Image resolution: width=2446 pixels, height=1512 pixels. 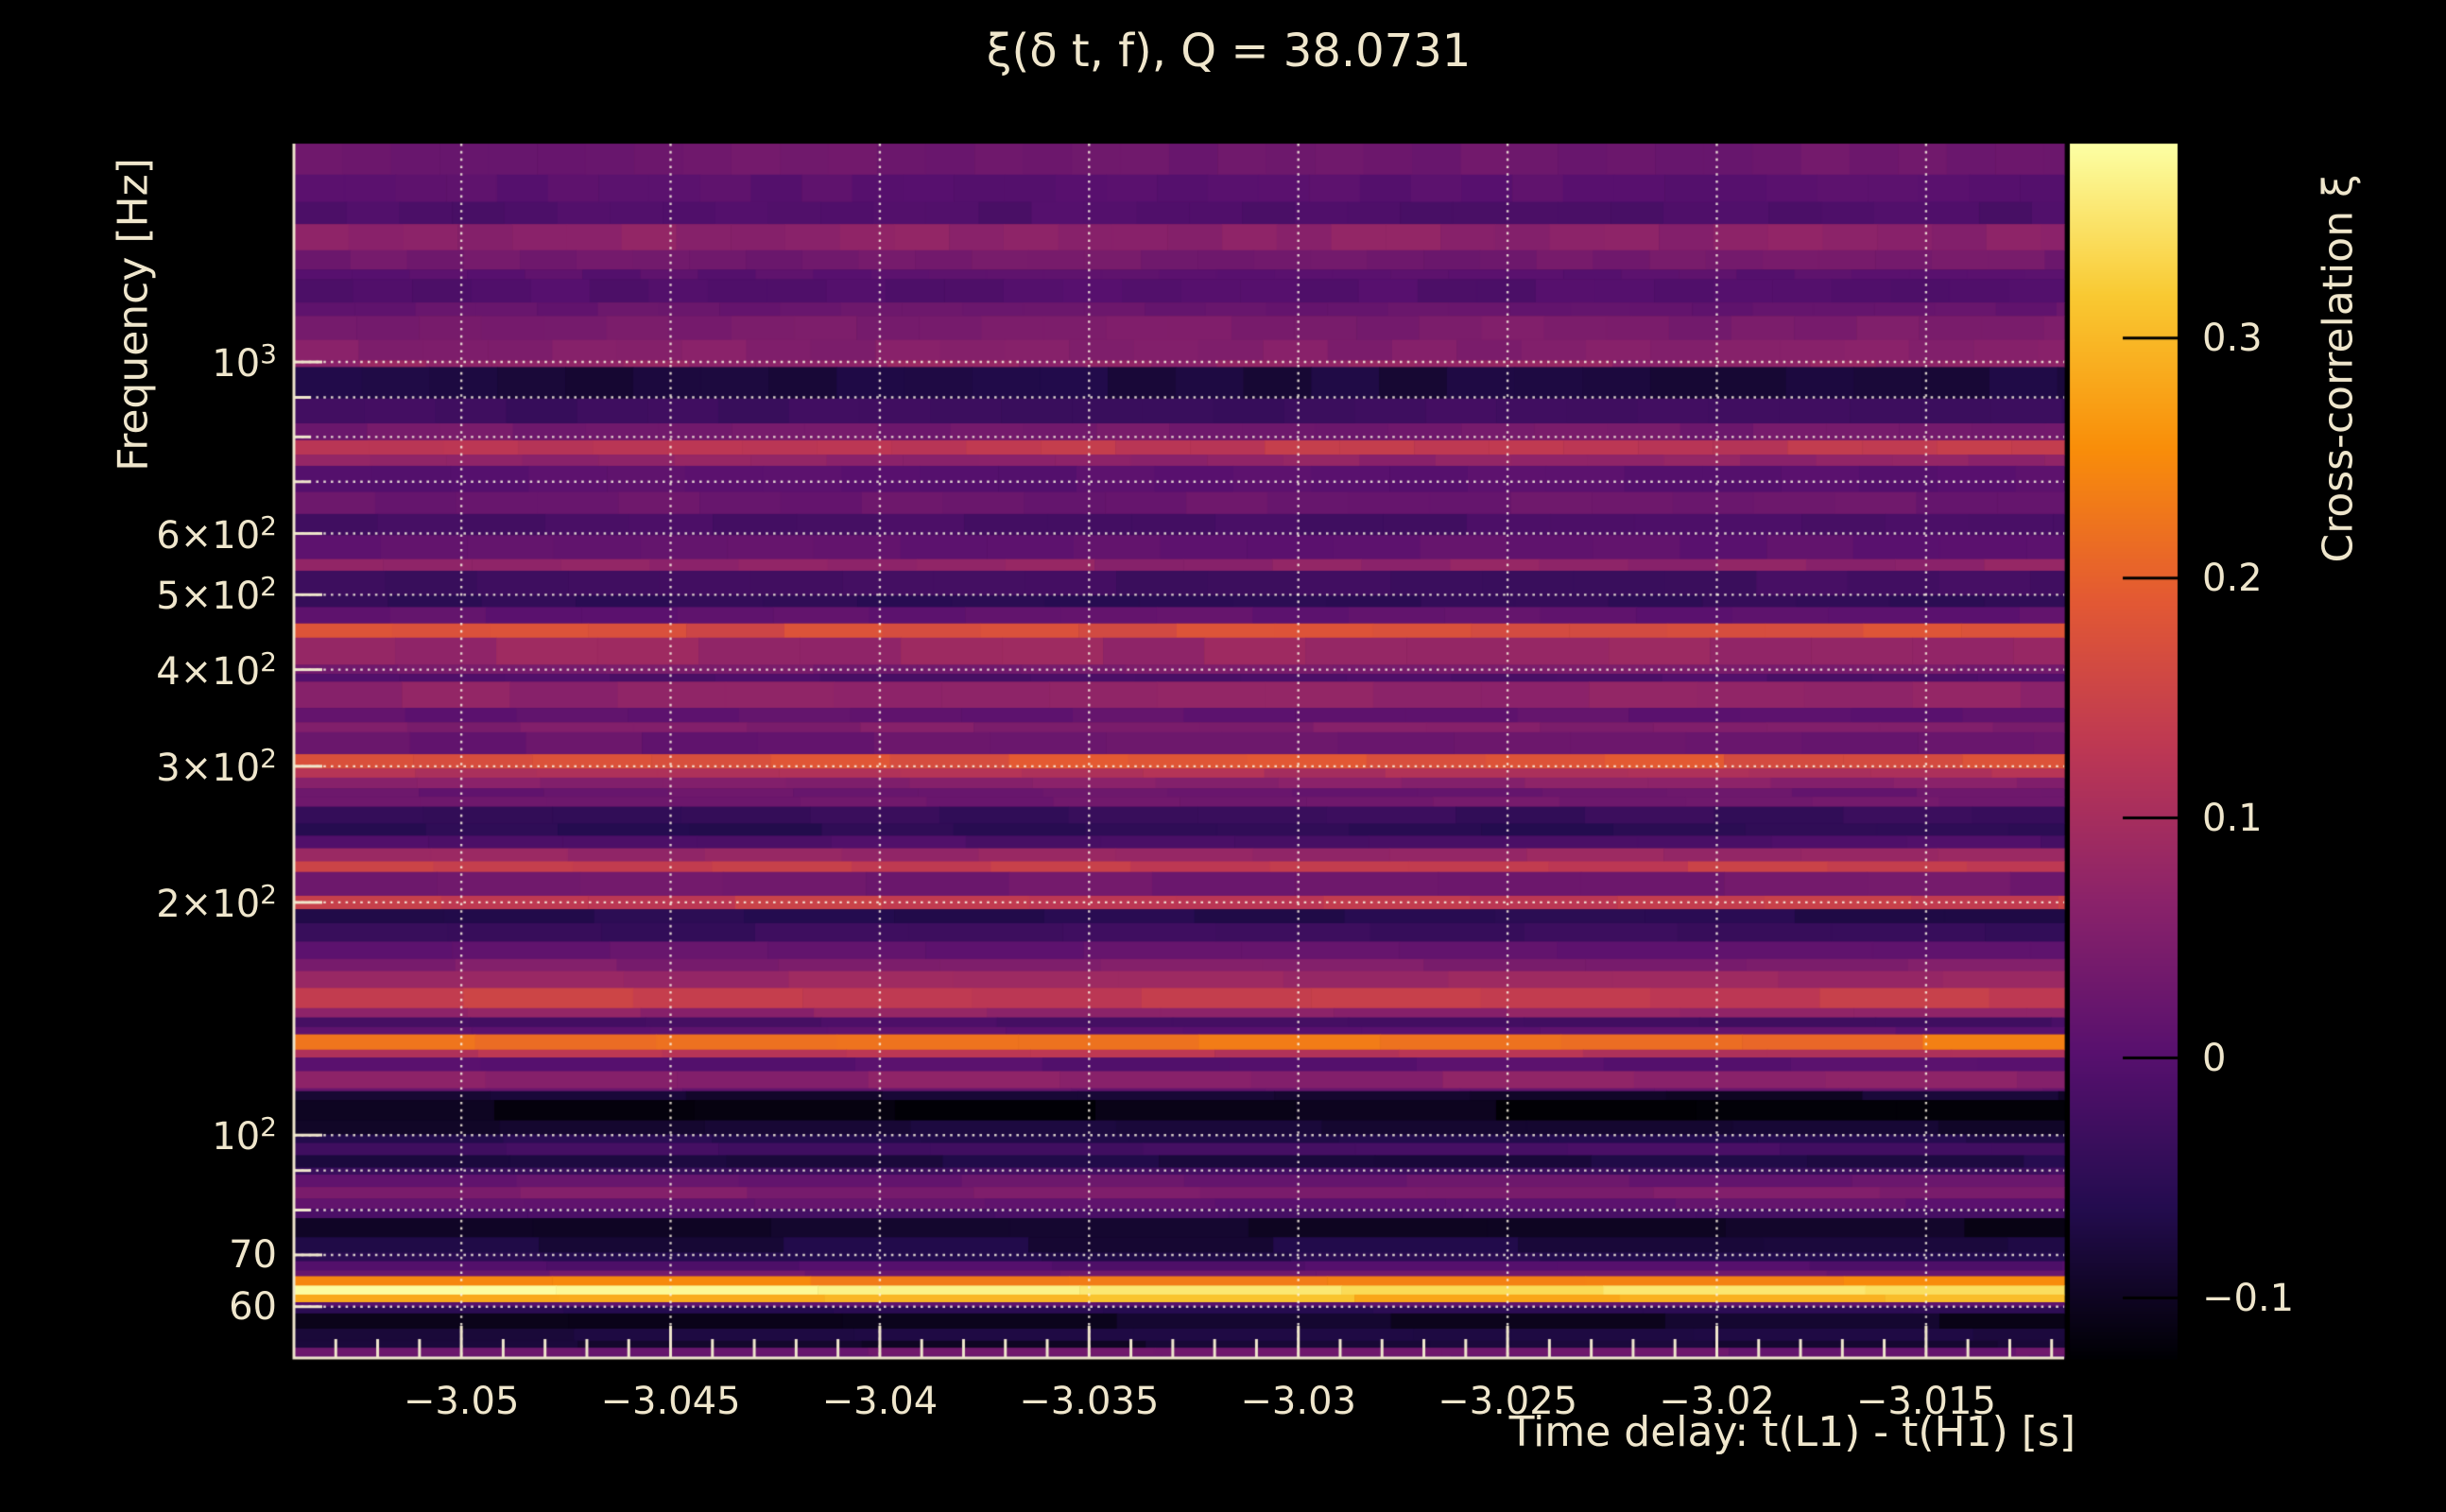 What do you see at coordinates (670, 1401) in the screenshot?
I see `x-tick-label: −3.045` at bounding box center [670, 1401].